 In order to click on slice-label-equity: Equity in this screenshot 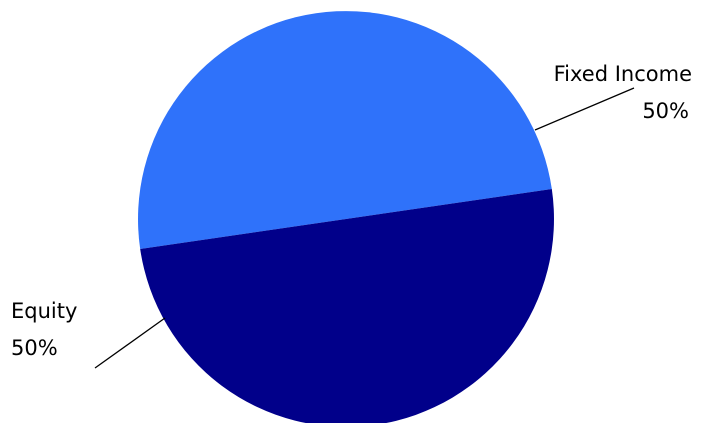, I will do `click(44, 311)`.